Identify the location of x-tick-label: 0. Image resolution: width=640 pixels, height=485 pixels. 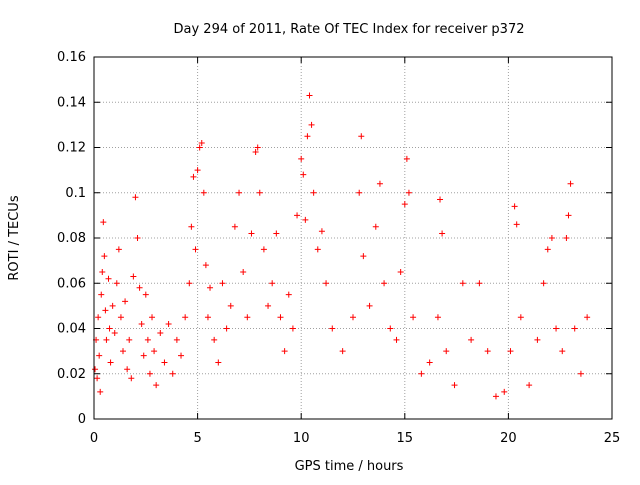
(94, 438).